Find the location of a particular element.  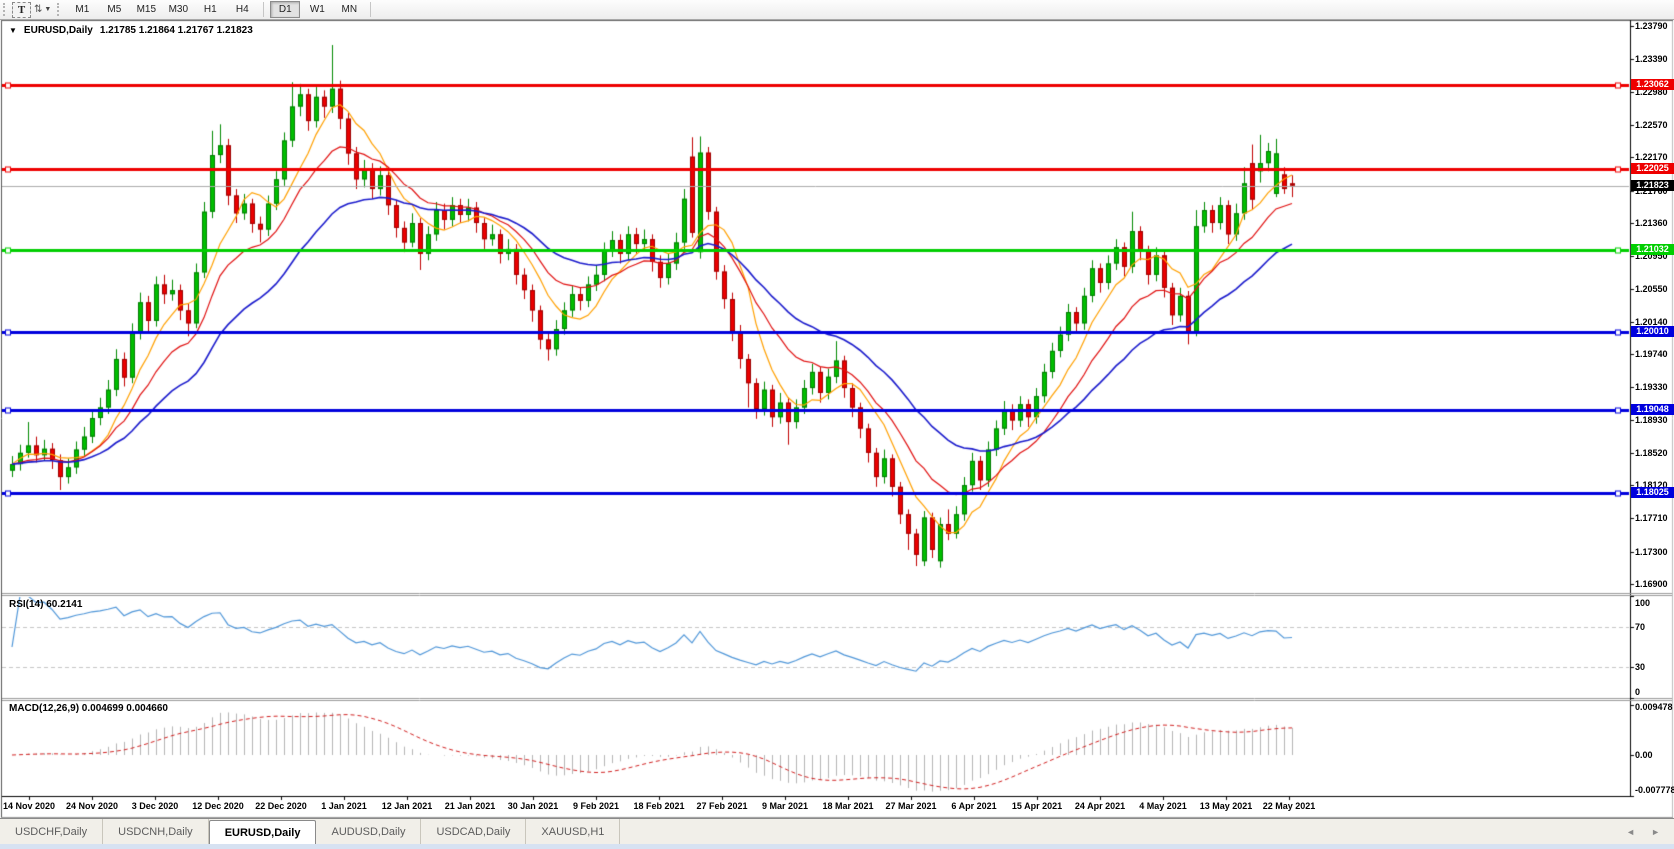

date-axis-label: 18 Mar 2021 is located at coordinates (848, 806).